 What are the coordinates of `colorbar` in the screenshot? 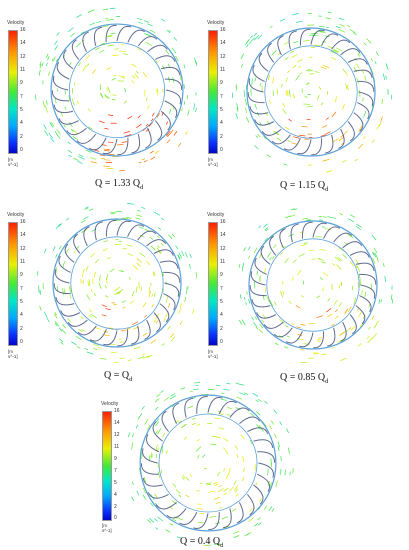 It's located at (213, 284).